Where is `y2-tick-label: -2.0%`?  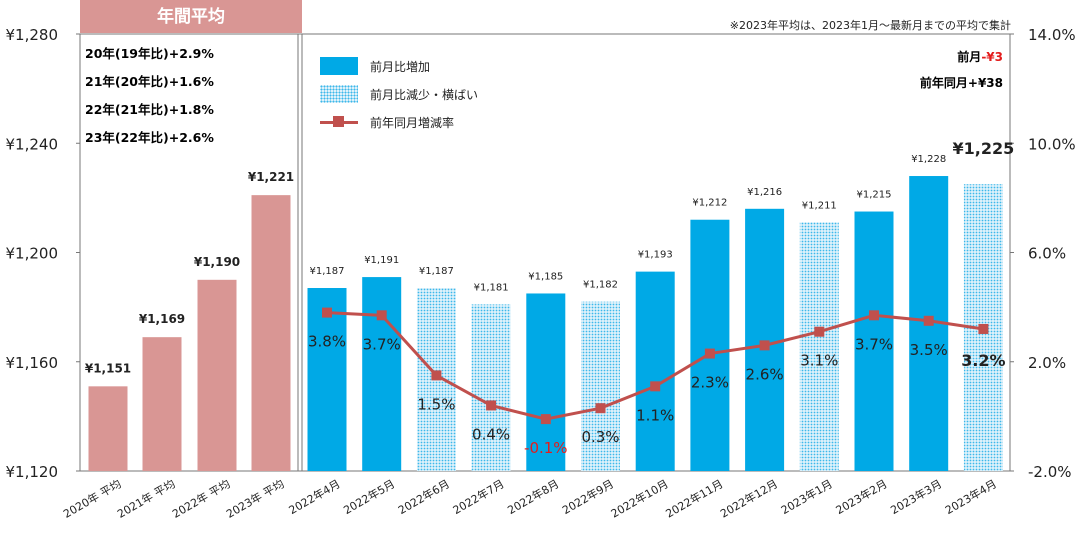
y2-tick-label: -2.0% is located at coordinates (1050, 472).